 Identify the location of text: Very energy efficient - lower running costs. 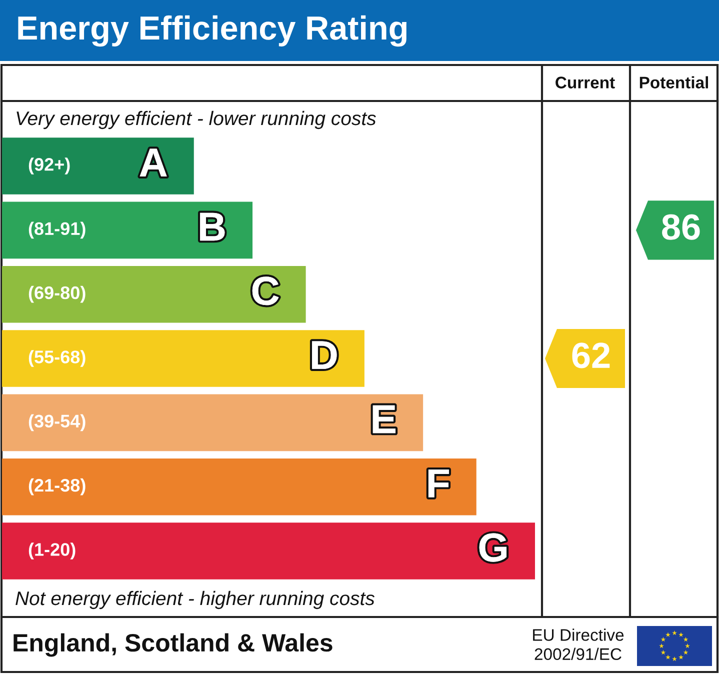
(196, 120).